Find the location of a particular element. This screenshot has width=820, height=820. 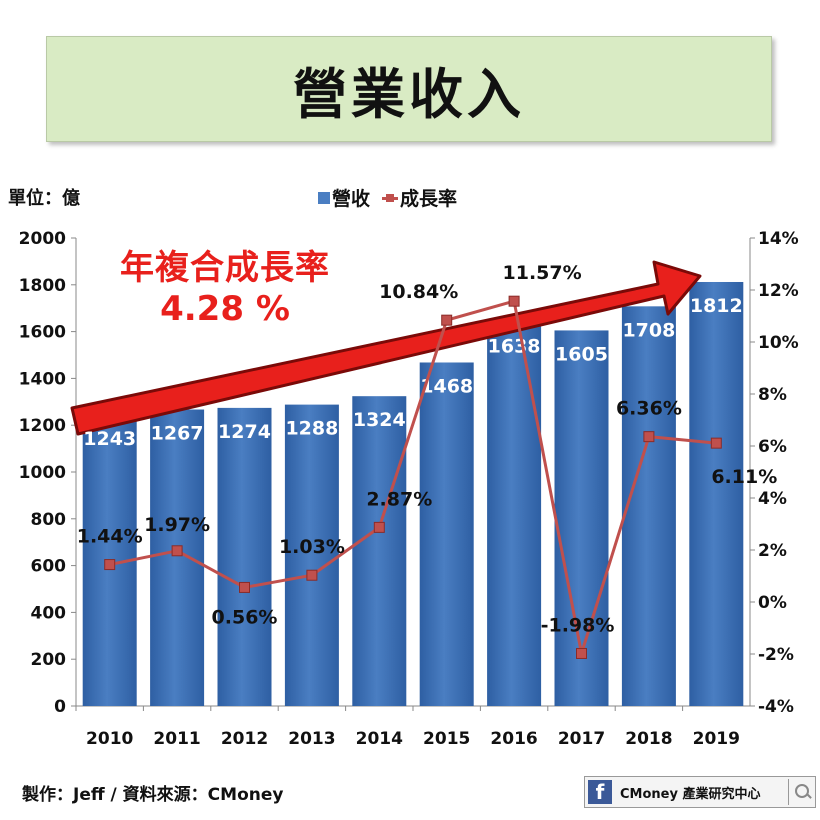

growth-rate-label: 0.56% is located at coordinates (245, 617).